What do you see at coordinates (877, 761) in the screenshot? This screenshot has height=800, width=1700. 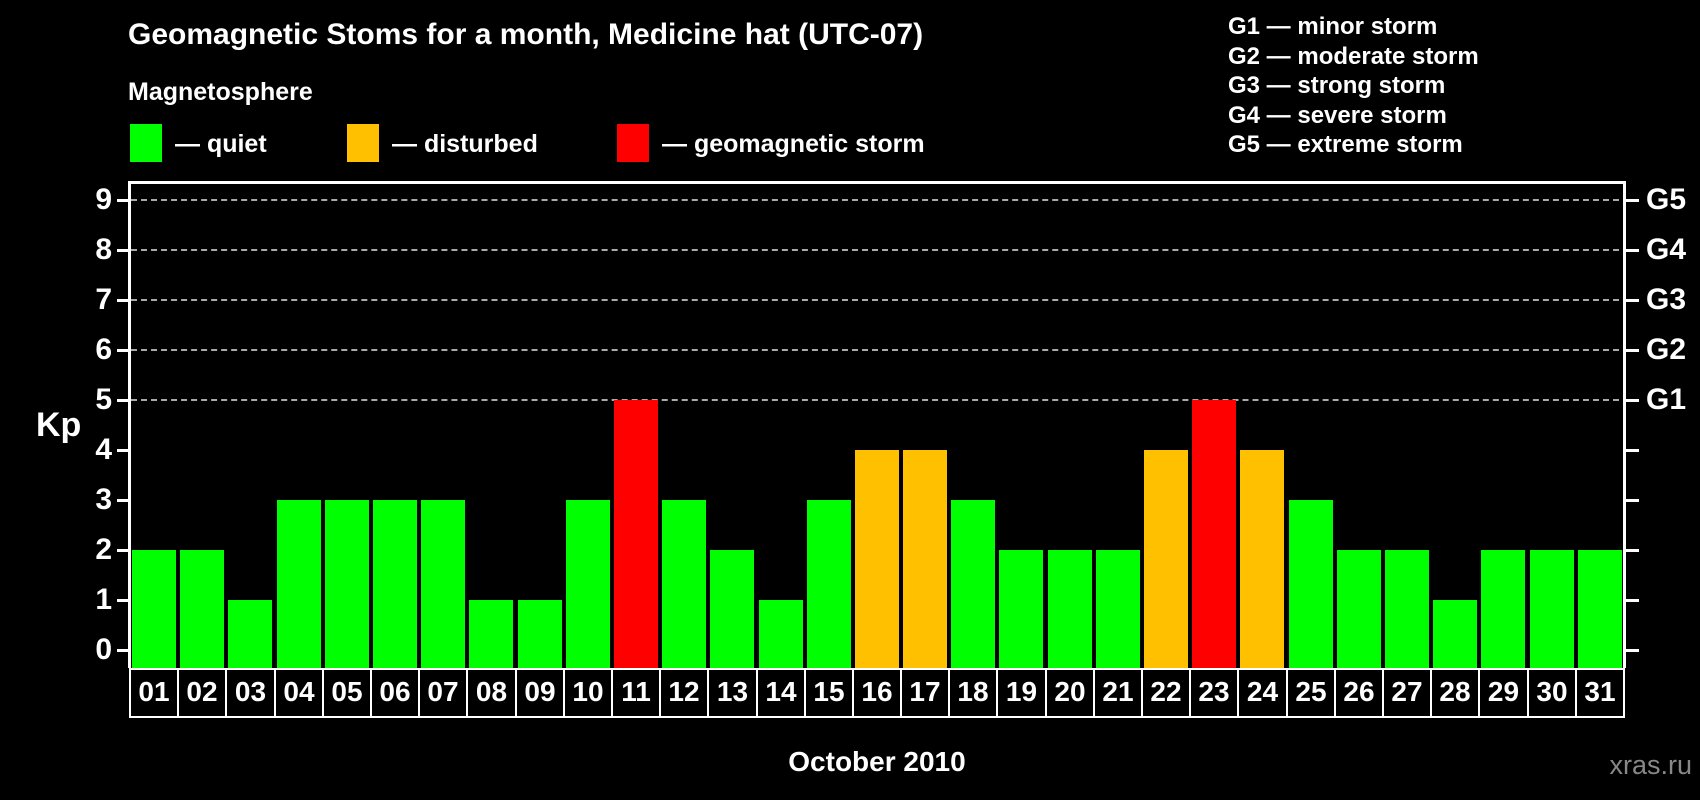 I see `x-axis-title: October 2010` at bounding box center [877, 761].